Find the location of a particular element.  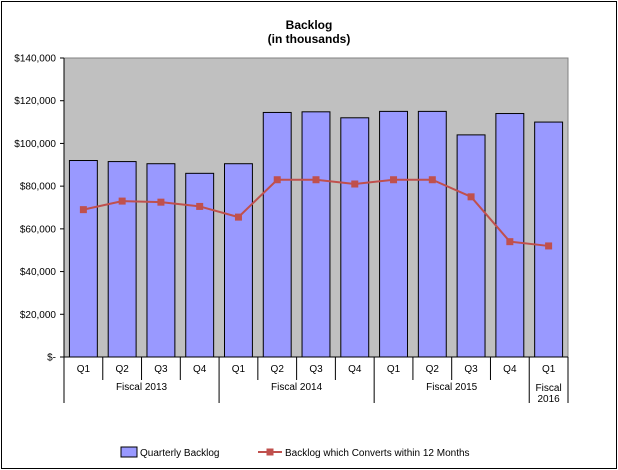

x-group-label: Fiscal 2016 is located at coordinates (549, 394).